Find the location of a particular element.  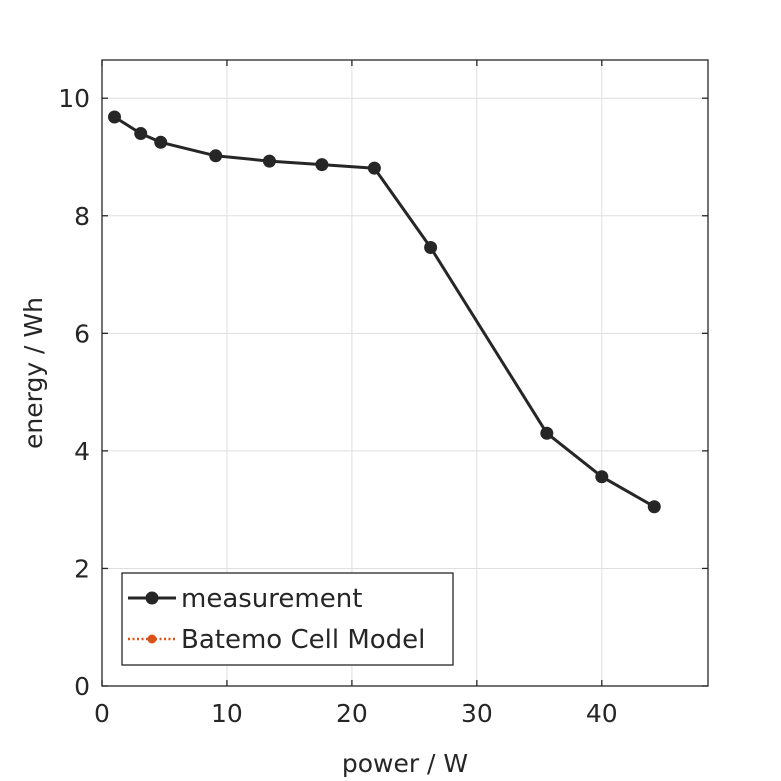

legend: measurement Batemo Cell Model is located at coordinates (287, 619).